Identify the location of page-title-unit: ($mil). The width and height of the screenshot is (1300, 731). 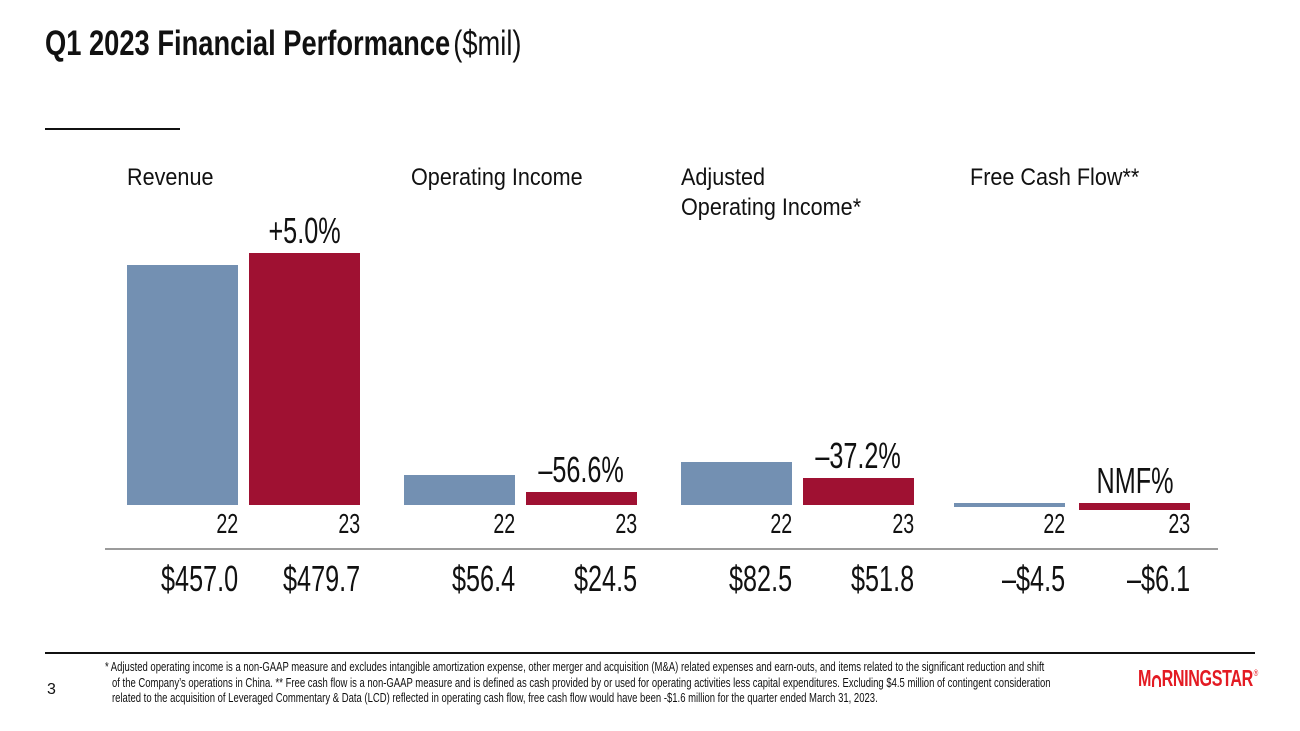
(487, 43).